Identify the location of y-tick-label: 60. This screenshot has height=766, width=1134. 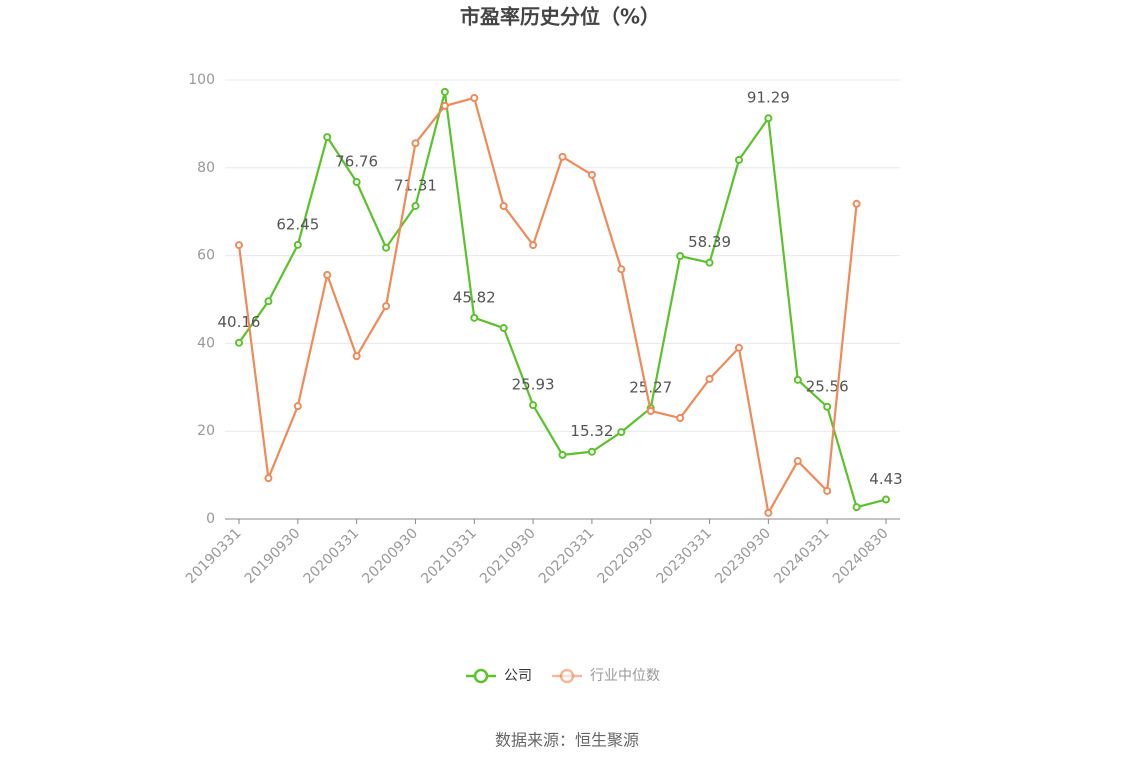
(206, 256).